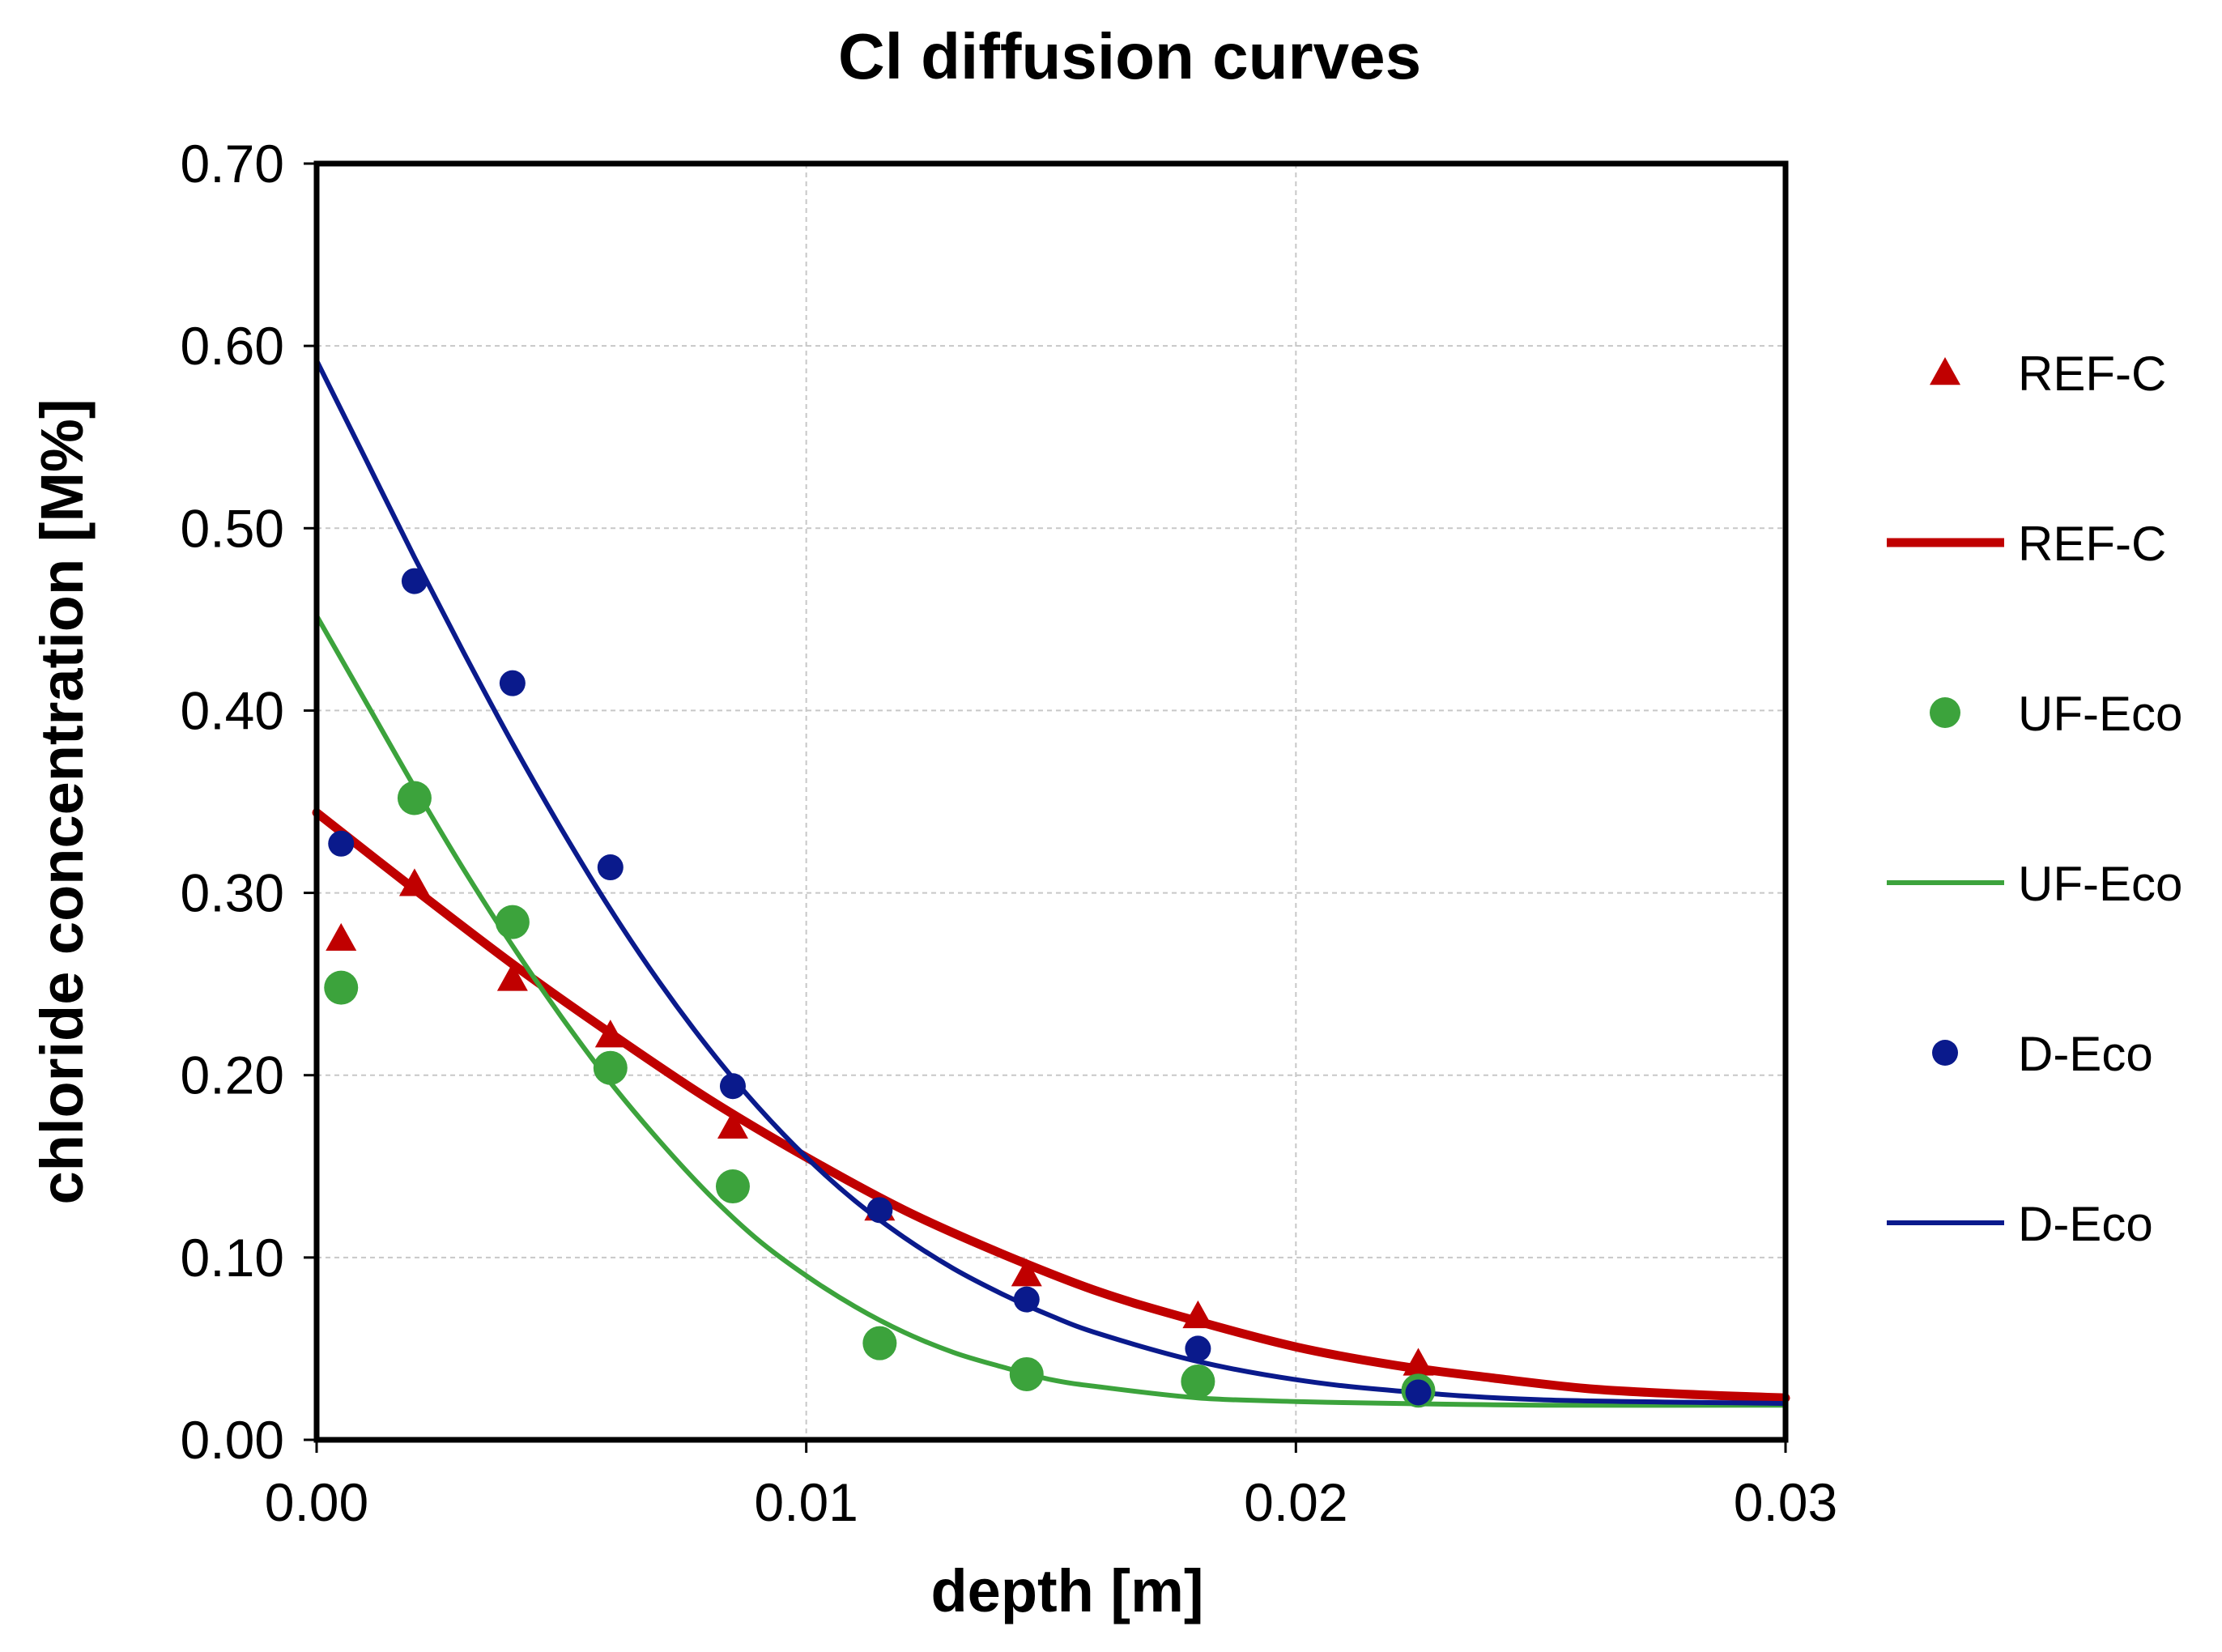 The width and height of the screenshot is (2222, 1652). What do you see at coordinates (2034, 799) in the screenshot?
I see `legend: REF-C REF-C UF-Eco UF-Eco D-Eco D-Eco` at bounding box center [2034, 799].